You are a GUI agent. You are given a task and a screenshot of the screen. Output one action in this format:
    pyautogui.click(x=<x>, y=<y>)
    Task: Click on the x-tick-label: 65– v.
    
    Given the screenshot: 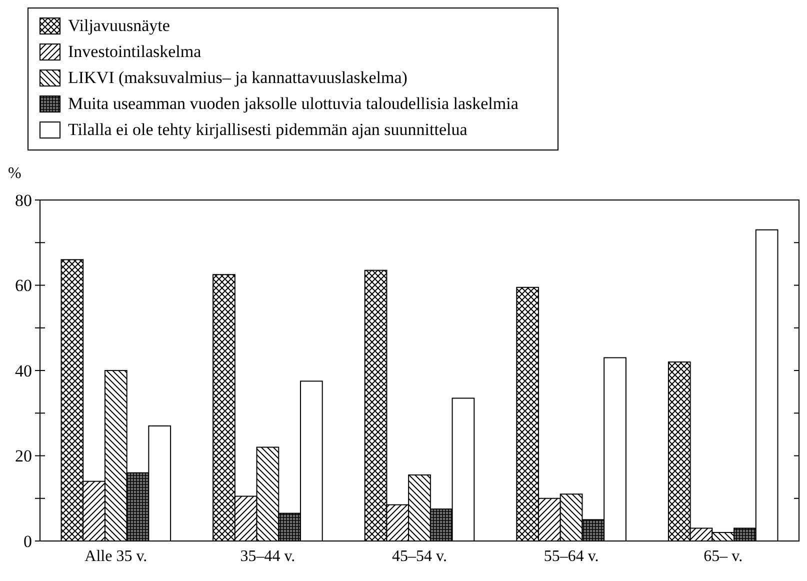 What is the action you would take?
    pyautogui.click(x=723, y=556)
    